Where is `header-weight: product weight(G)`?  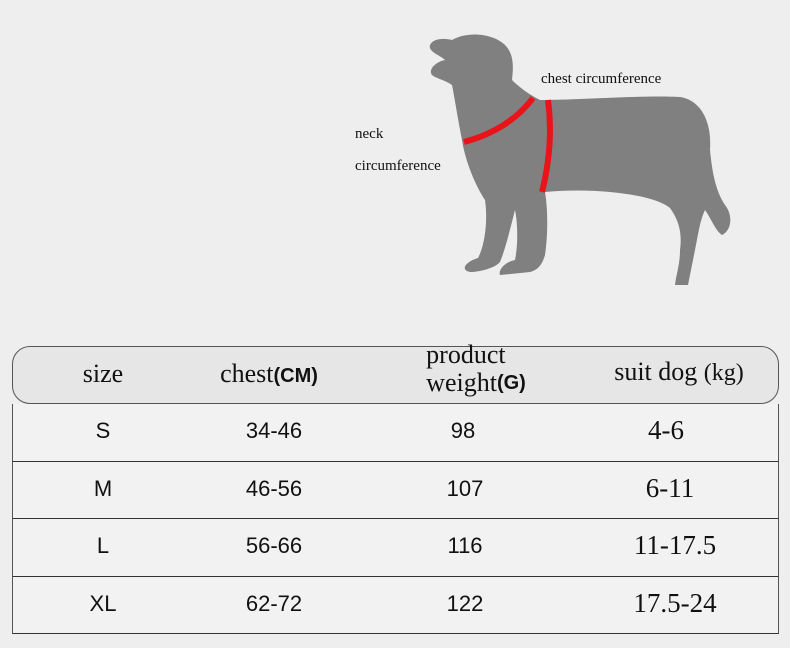 header-weight: product weight(G) is located at coordinates (476, 369).